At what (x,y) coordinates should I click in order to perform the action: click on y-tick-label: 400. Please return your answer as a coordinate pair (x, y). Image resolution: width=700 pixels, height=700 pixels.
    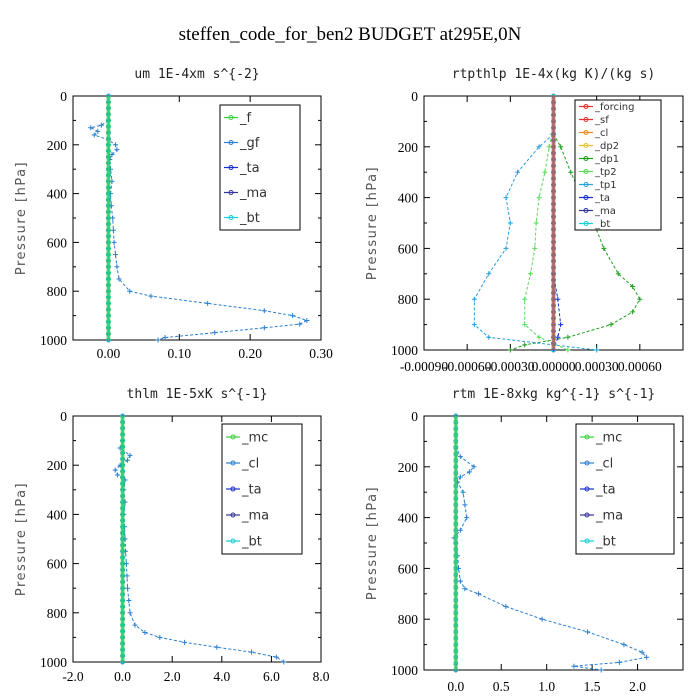
    Looking at the image, I should click on (57, 514).